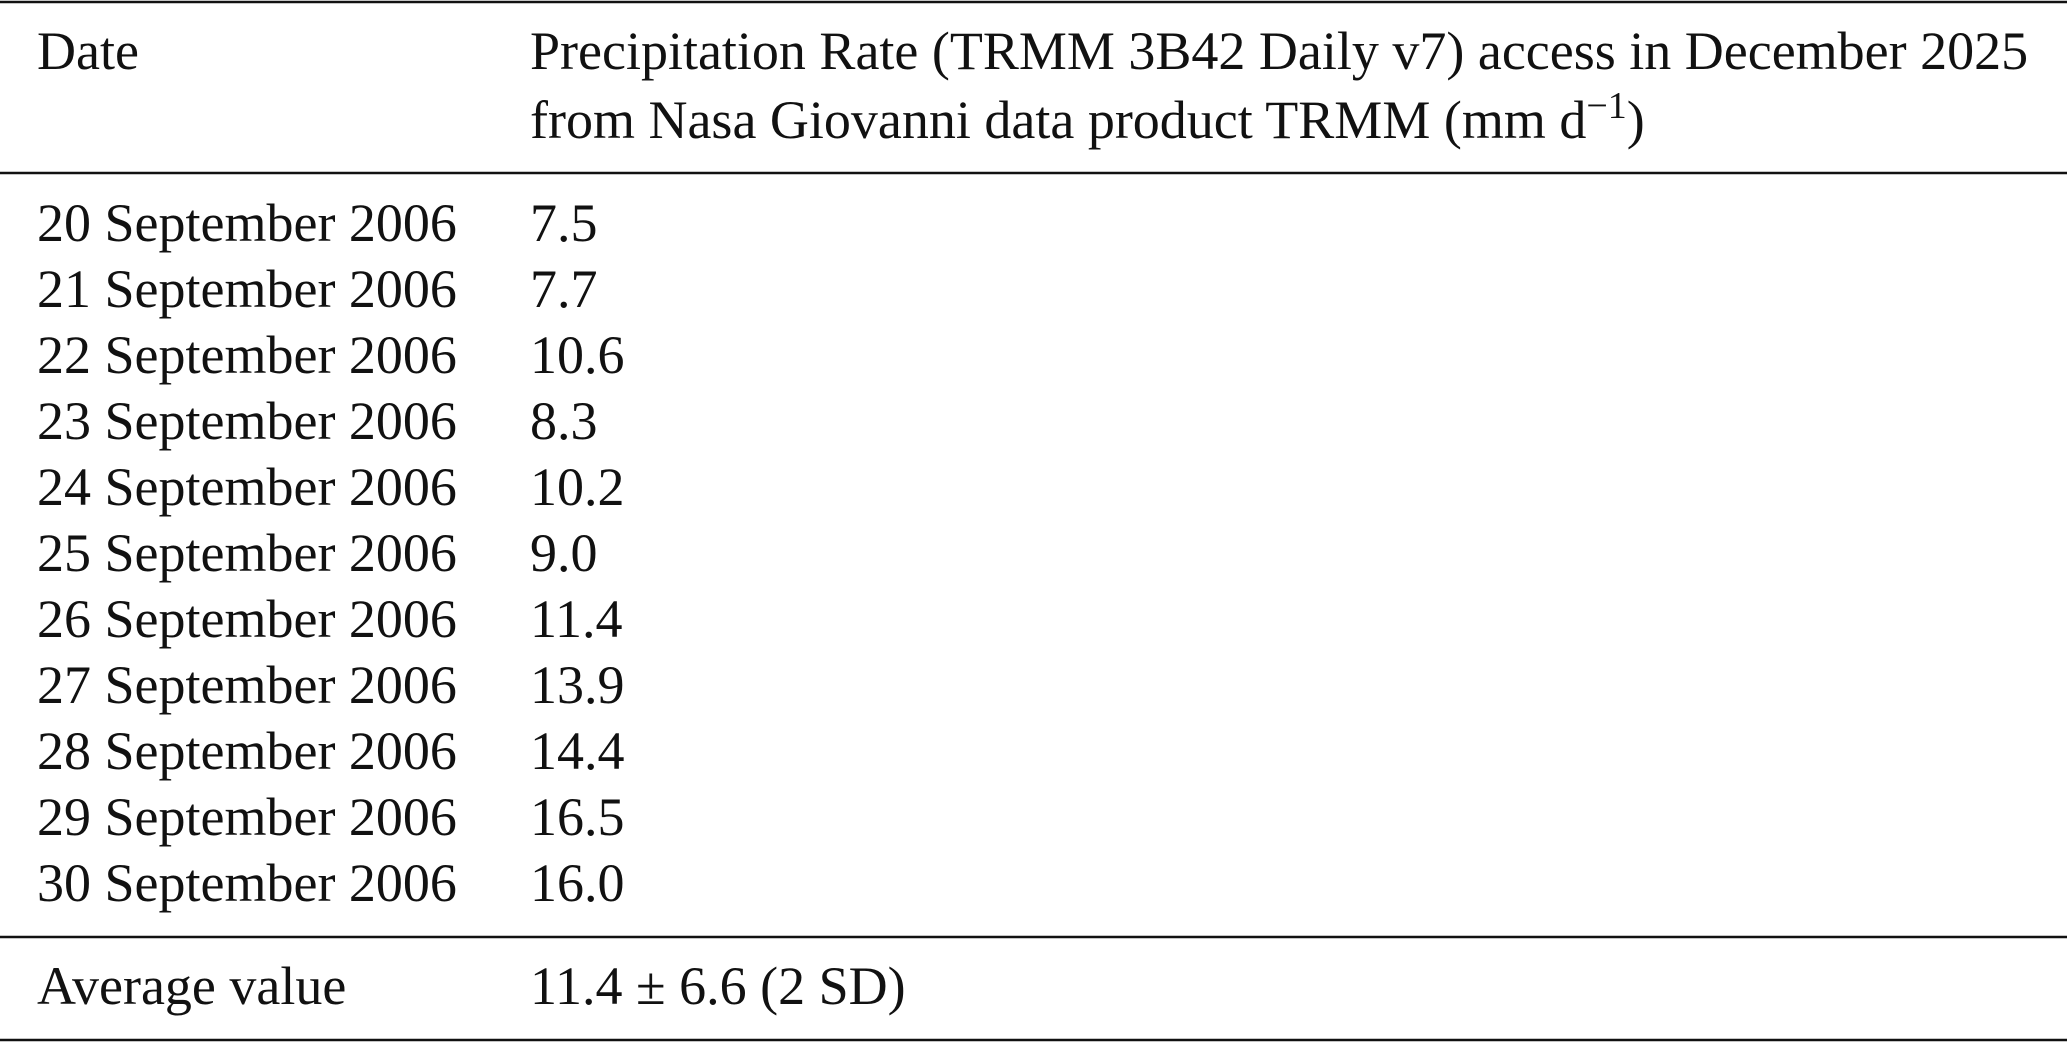 The width and height of the screenshot is (2067, 1043). Describe the element at coordinates (718, 986) in the screenshot. I see `footer-cell: 11.4 ± 6.6 (2 SD)` at that location.